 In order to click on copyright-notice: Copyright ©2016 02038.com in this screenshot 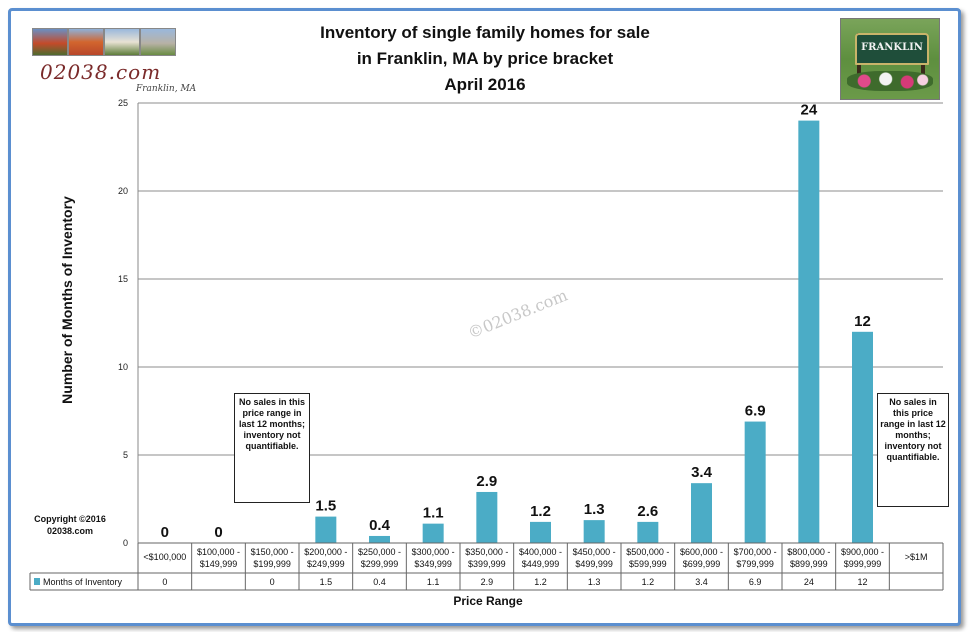, I will do `click(70, 525)`.